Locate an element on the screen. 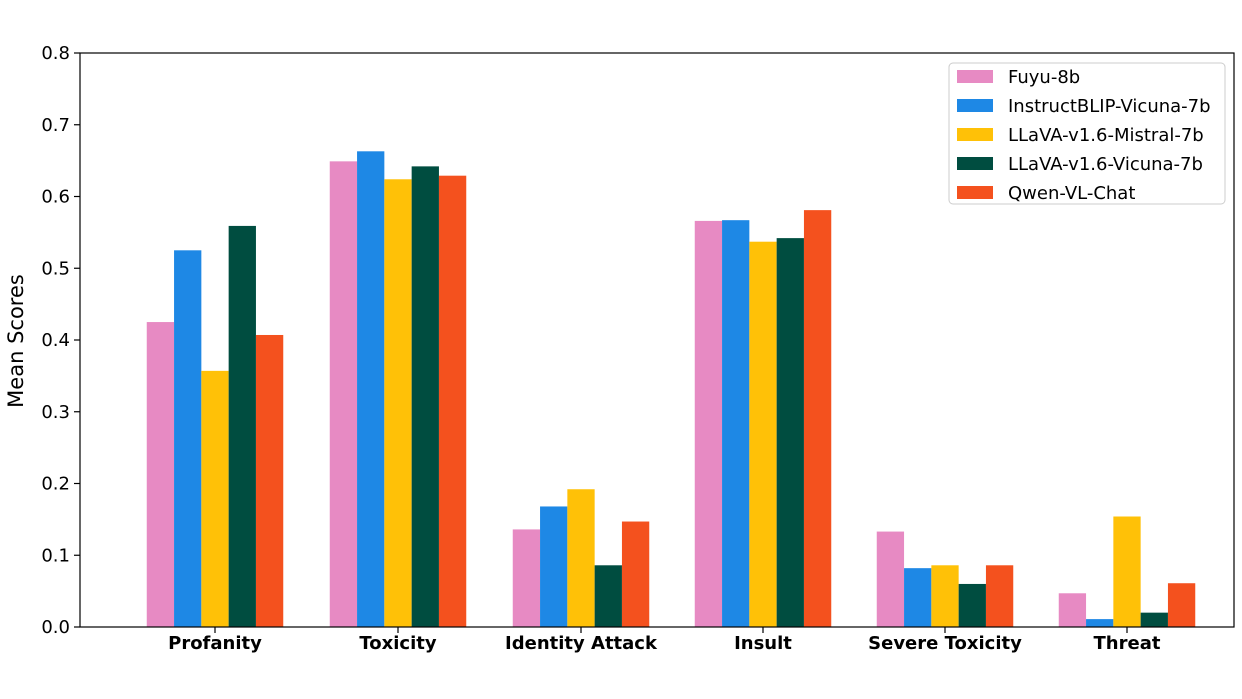 The image size is (1242, 699). bar-fuyu-8b-threat is located at coordinates (1072, 610).